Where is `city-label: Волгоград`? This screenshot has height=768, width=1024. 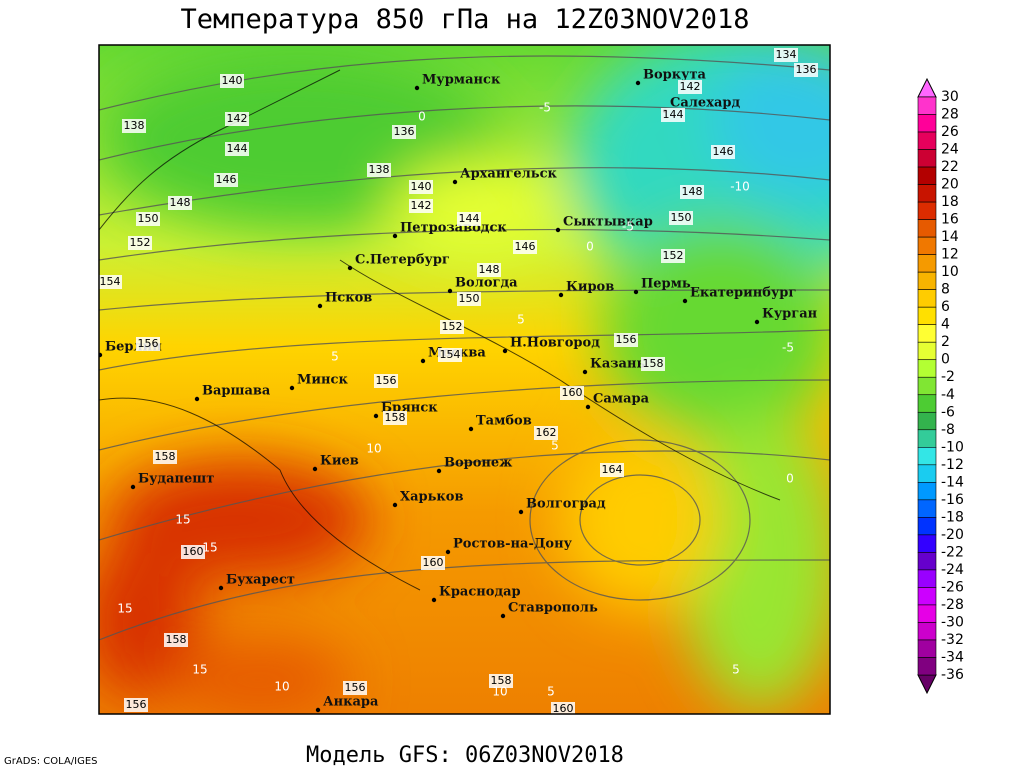
city-label: Волгоград is located at coordinates (566, 504).